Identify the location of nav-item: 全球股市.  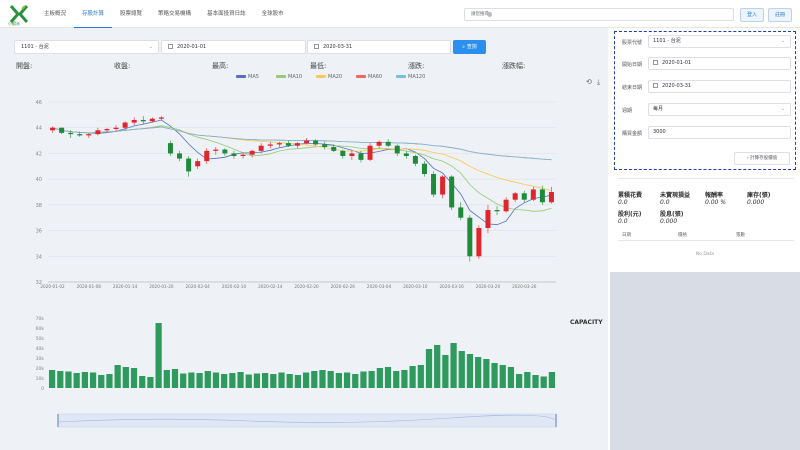
(272, 14).